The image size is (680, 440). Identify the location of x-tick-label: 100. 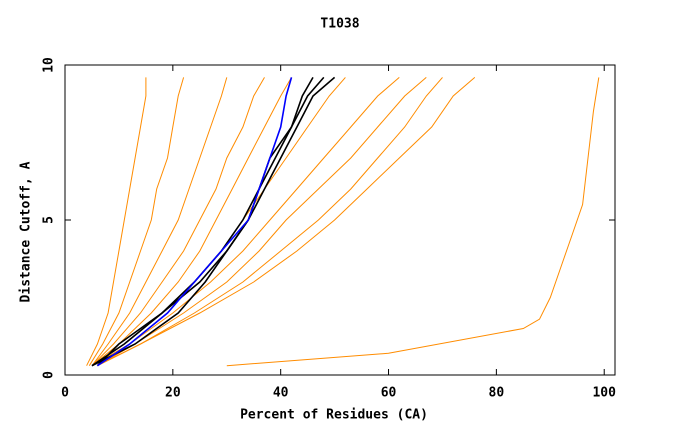
(604, 393).